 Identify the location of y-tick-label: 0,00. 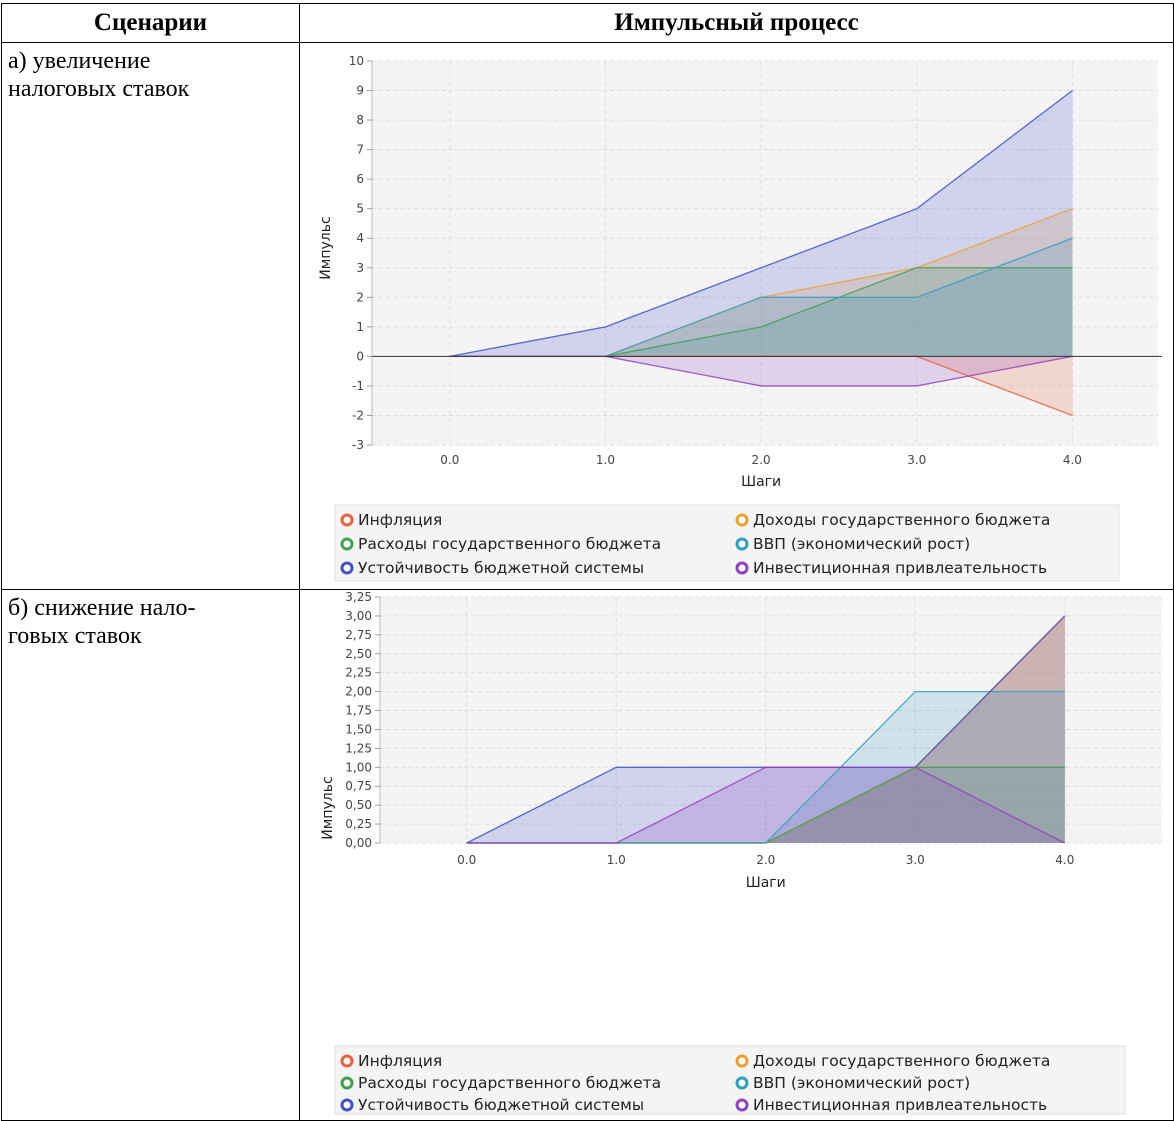
(358, 843).